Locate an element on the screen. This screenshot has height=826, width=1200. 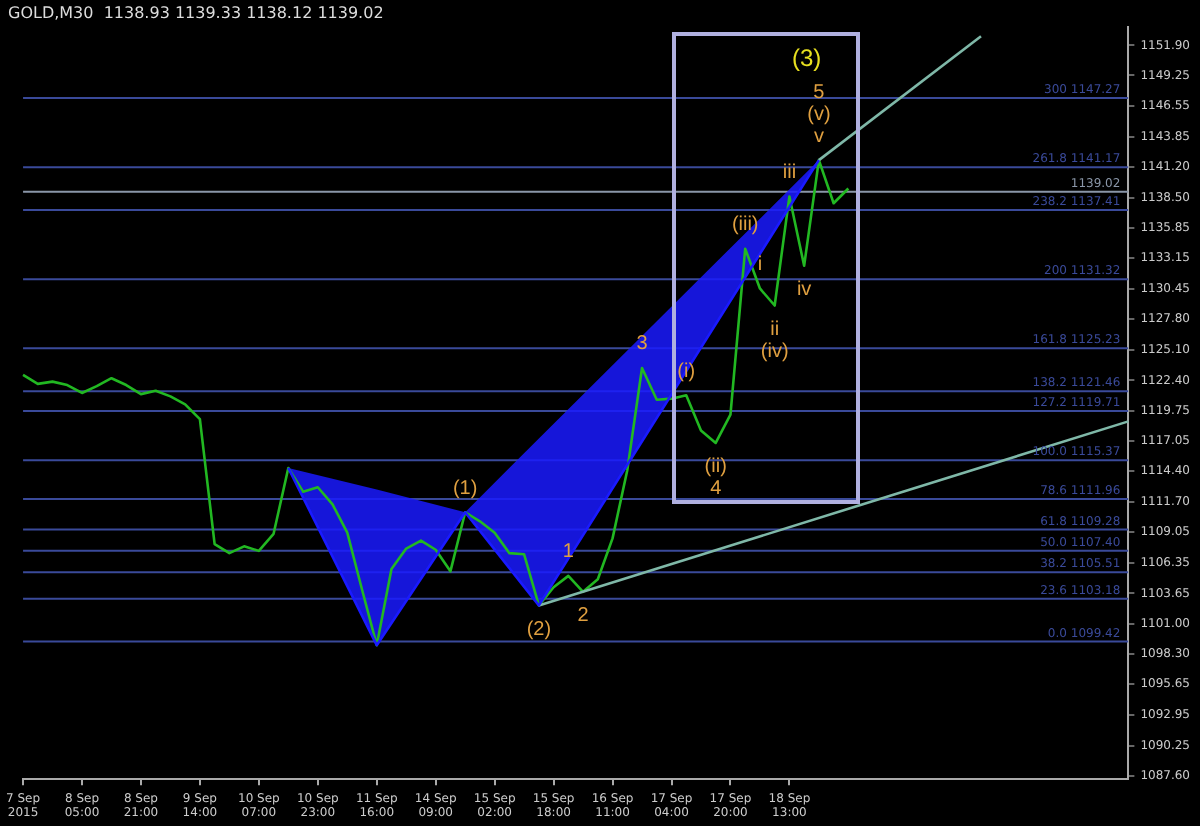
annotation: i is located at coordinates (760, 264).